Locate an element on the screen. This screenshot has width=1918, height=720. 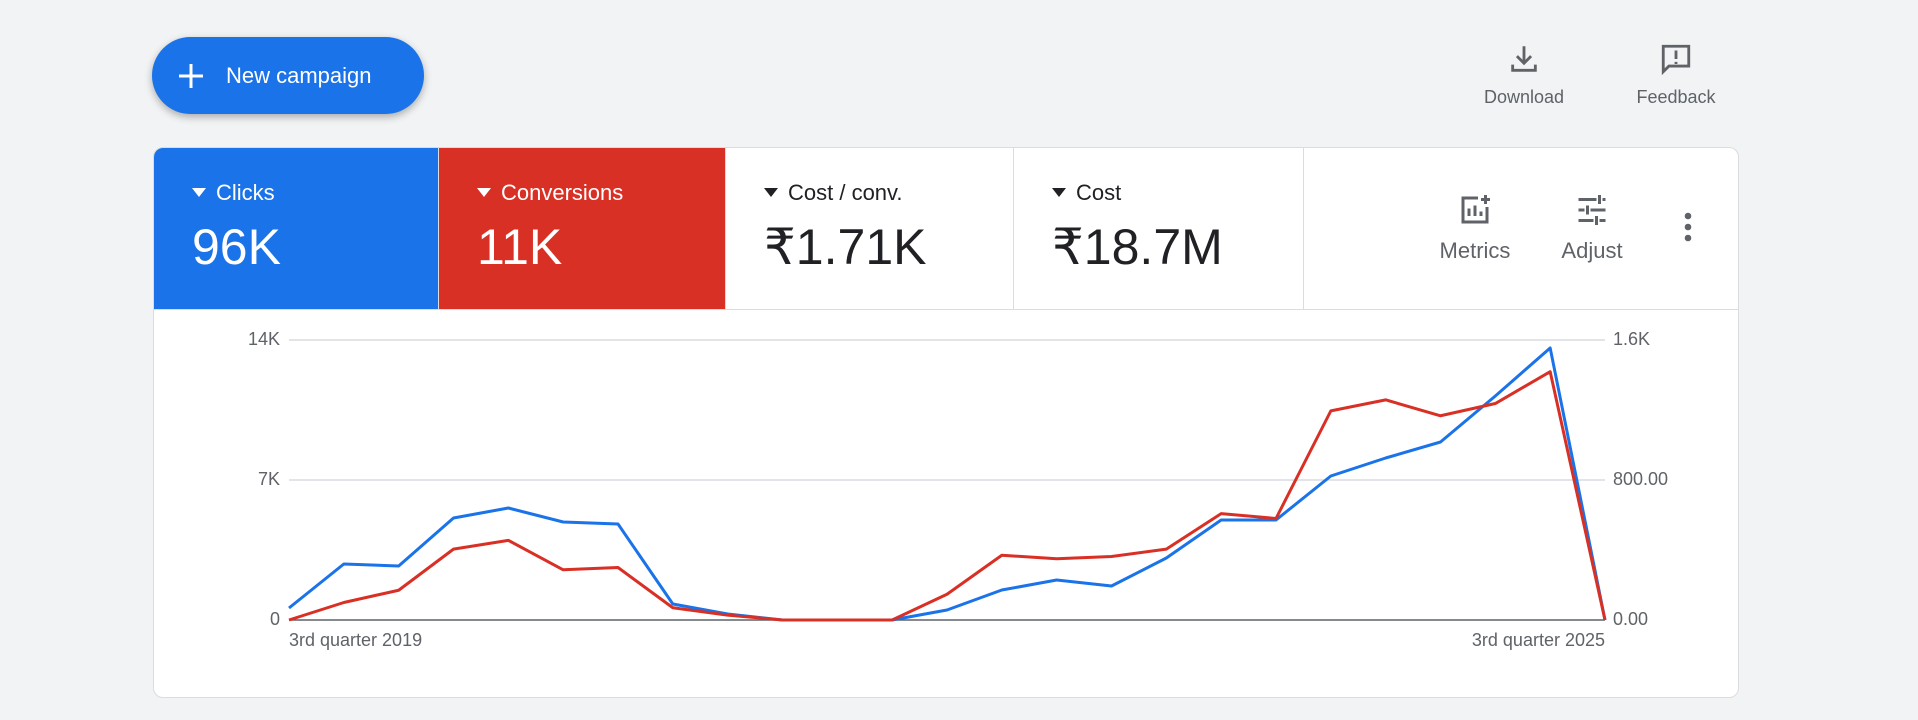
adjust-label: Adjust is located at coordinates (1592, 250).